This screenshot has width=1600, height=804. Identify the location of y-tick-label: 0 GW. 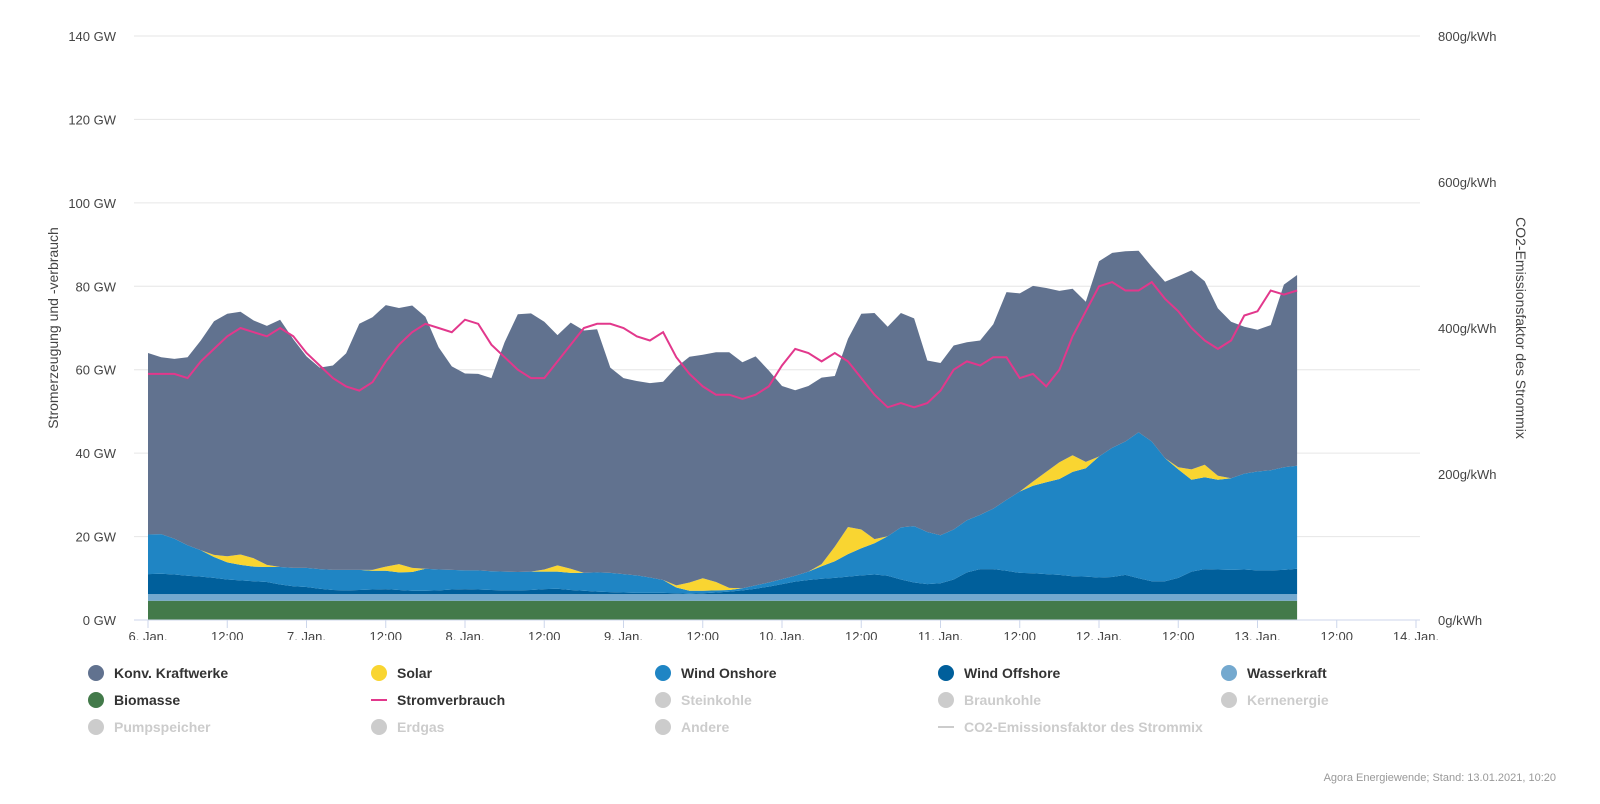
(100, 620).